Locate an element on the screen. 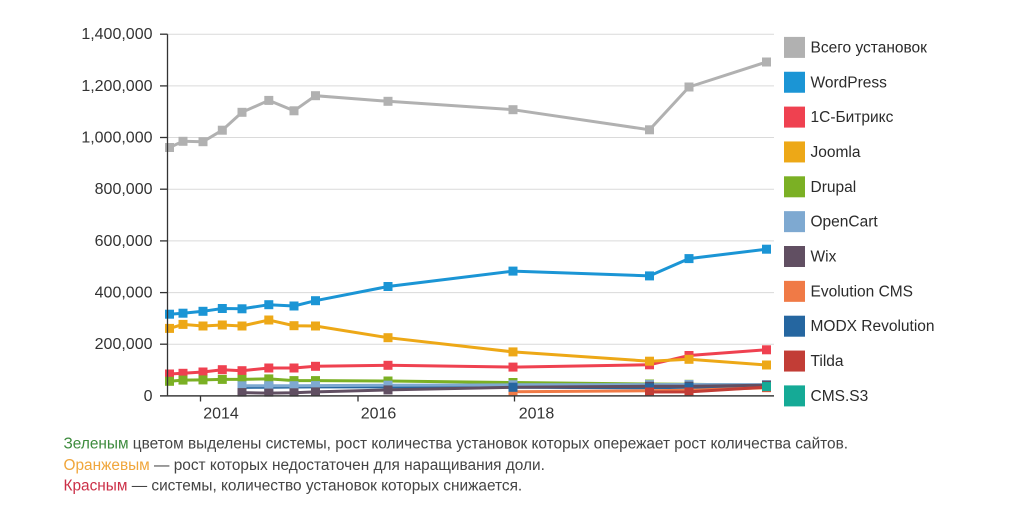  svg-text: 2018 is located at coordinates (537, 414).